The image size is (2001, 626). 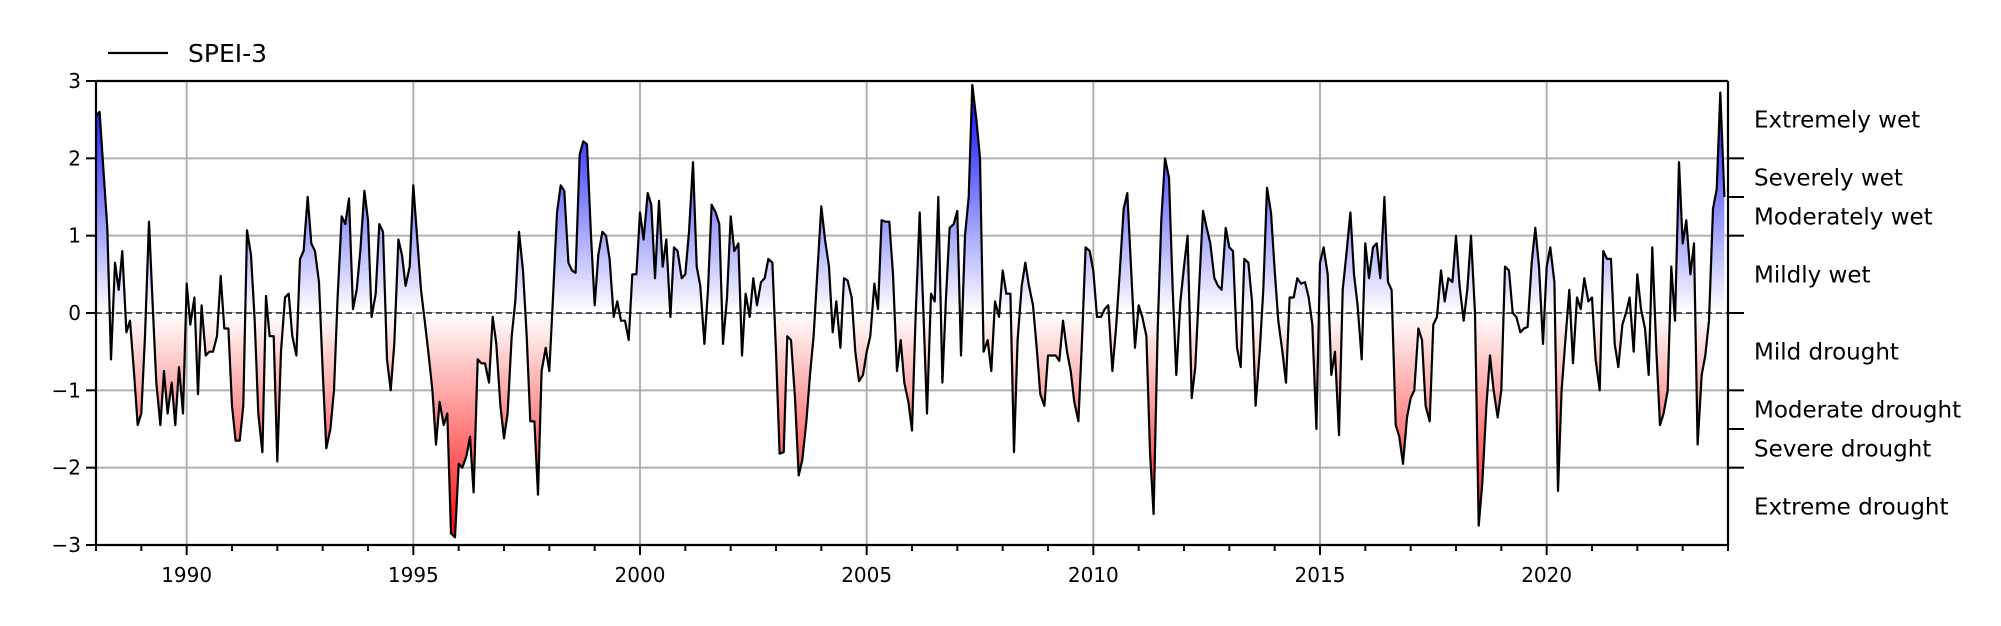 What do you see at coordinates (866, 575) in the screenshot?
I see `x-tick-label-2005: 2005` at bounding box center [866, 575].